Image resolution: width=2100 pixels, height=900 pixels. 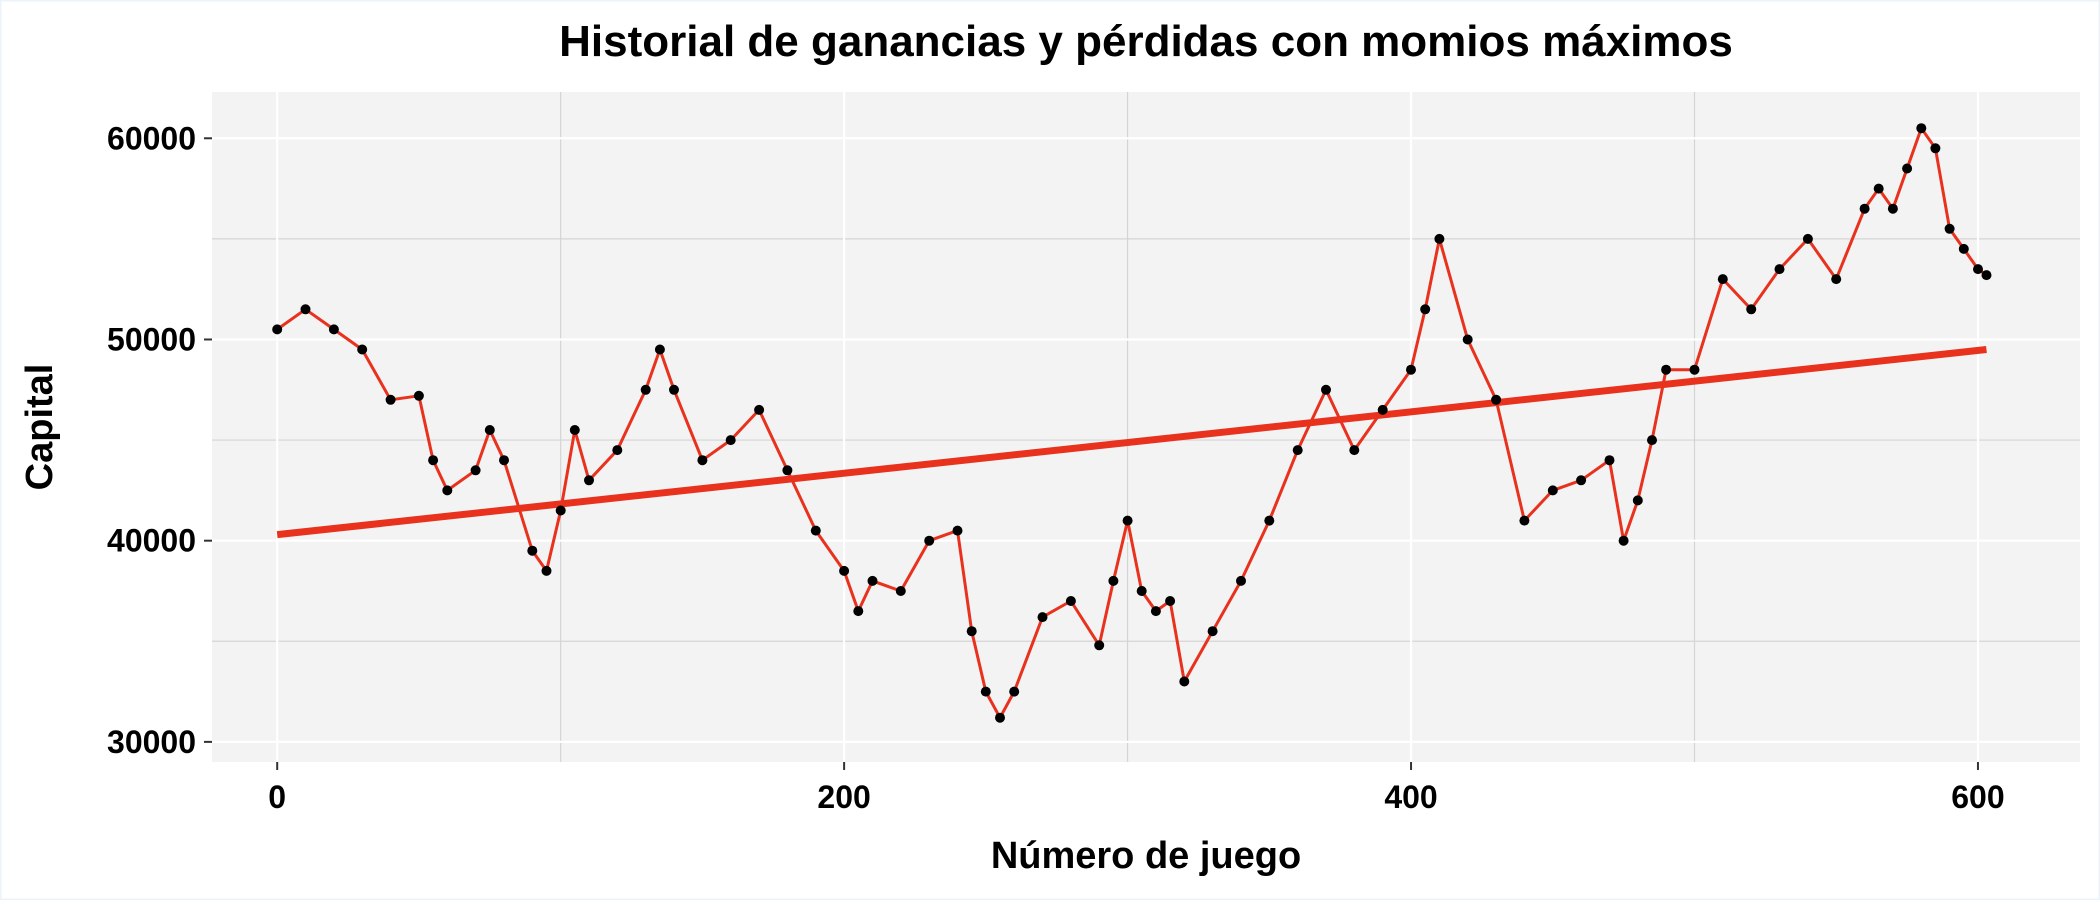 I want to click on y-axis-title: Capital, so click(x=40, y=427).